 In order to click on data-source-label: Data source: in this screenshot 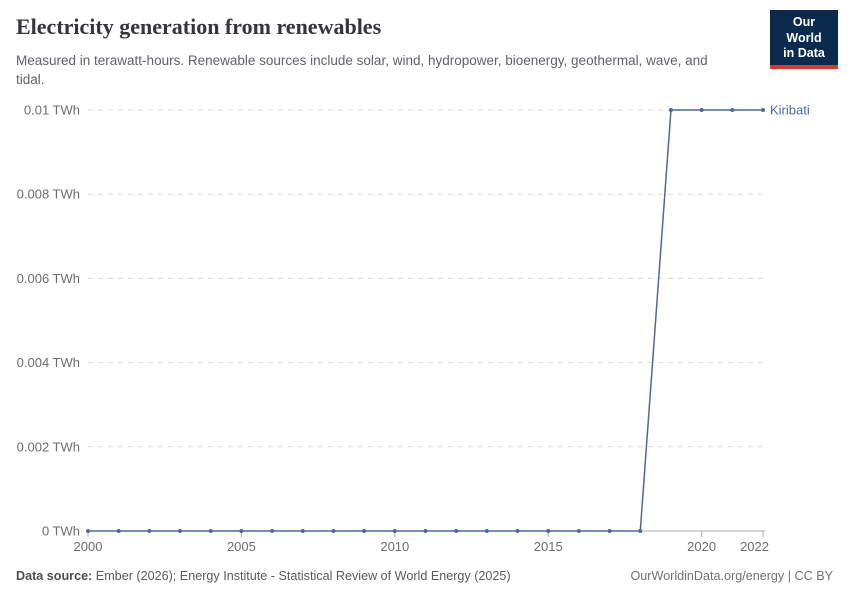, I will do `click(54, 576)`.